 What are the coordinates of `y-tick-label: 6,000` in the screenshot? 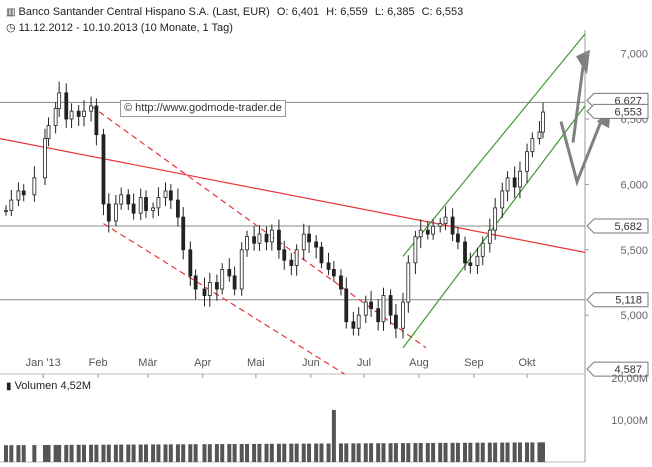 It's located at (634, 185).